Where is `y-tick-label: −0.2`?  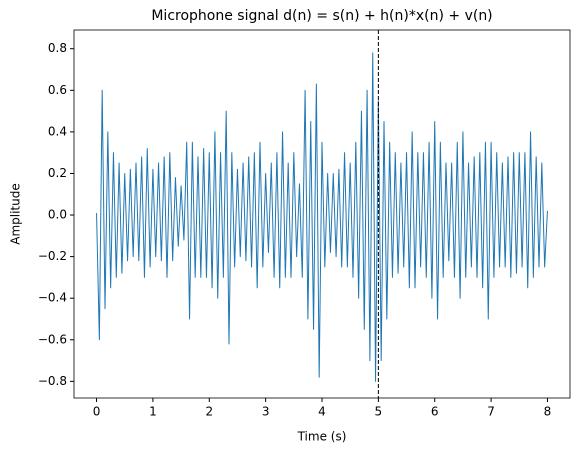
y-tick-label: −0.2 is located at coordinates (52, 256).